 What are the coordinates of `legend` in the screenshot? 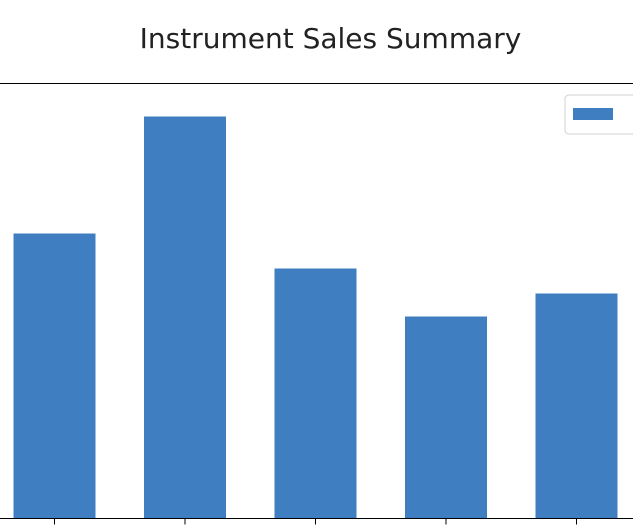 It's located at (598, 114).